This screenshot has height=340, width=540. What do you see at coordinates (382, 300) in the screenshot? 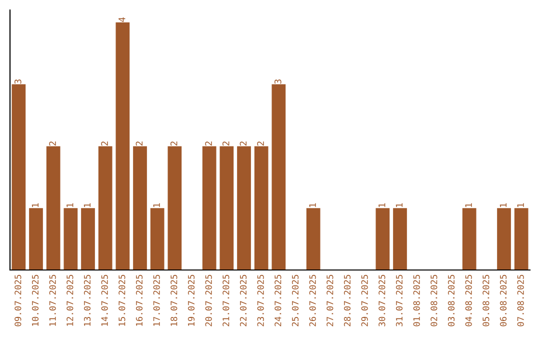
I see `x-tick-label: 30.07.2025` at bounding box center [382, 300].